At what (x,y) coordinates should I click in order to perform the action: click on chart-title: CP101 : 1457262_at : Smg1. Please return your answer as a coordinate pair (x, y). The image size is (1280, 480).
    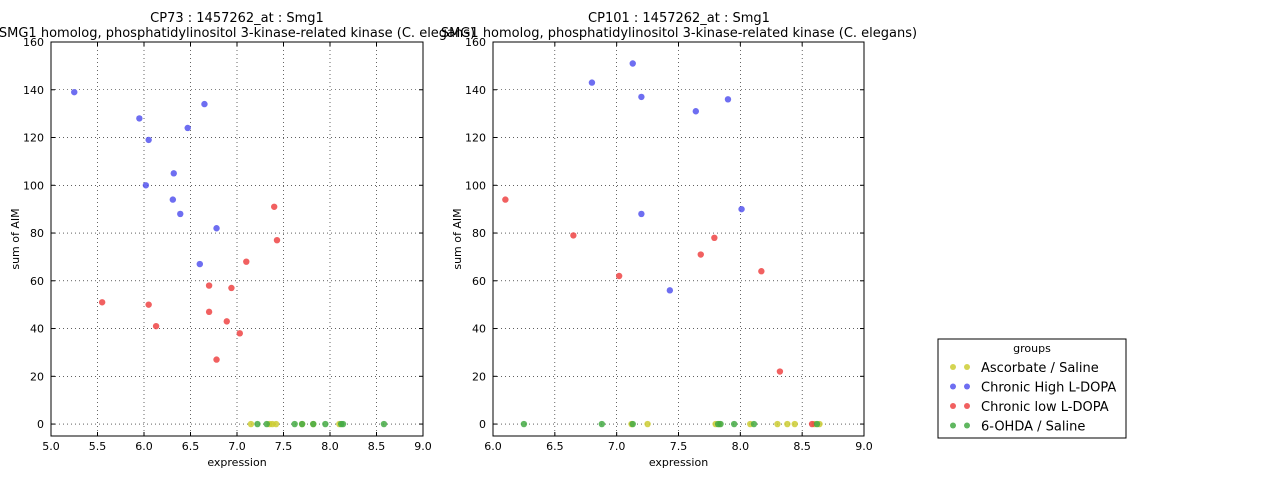
    Looking at the image, I should click on (679, 18).